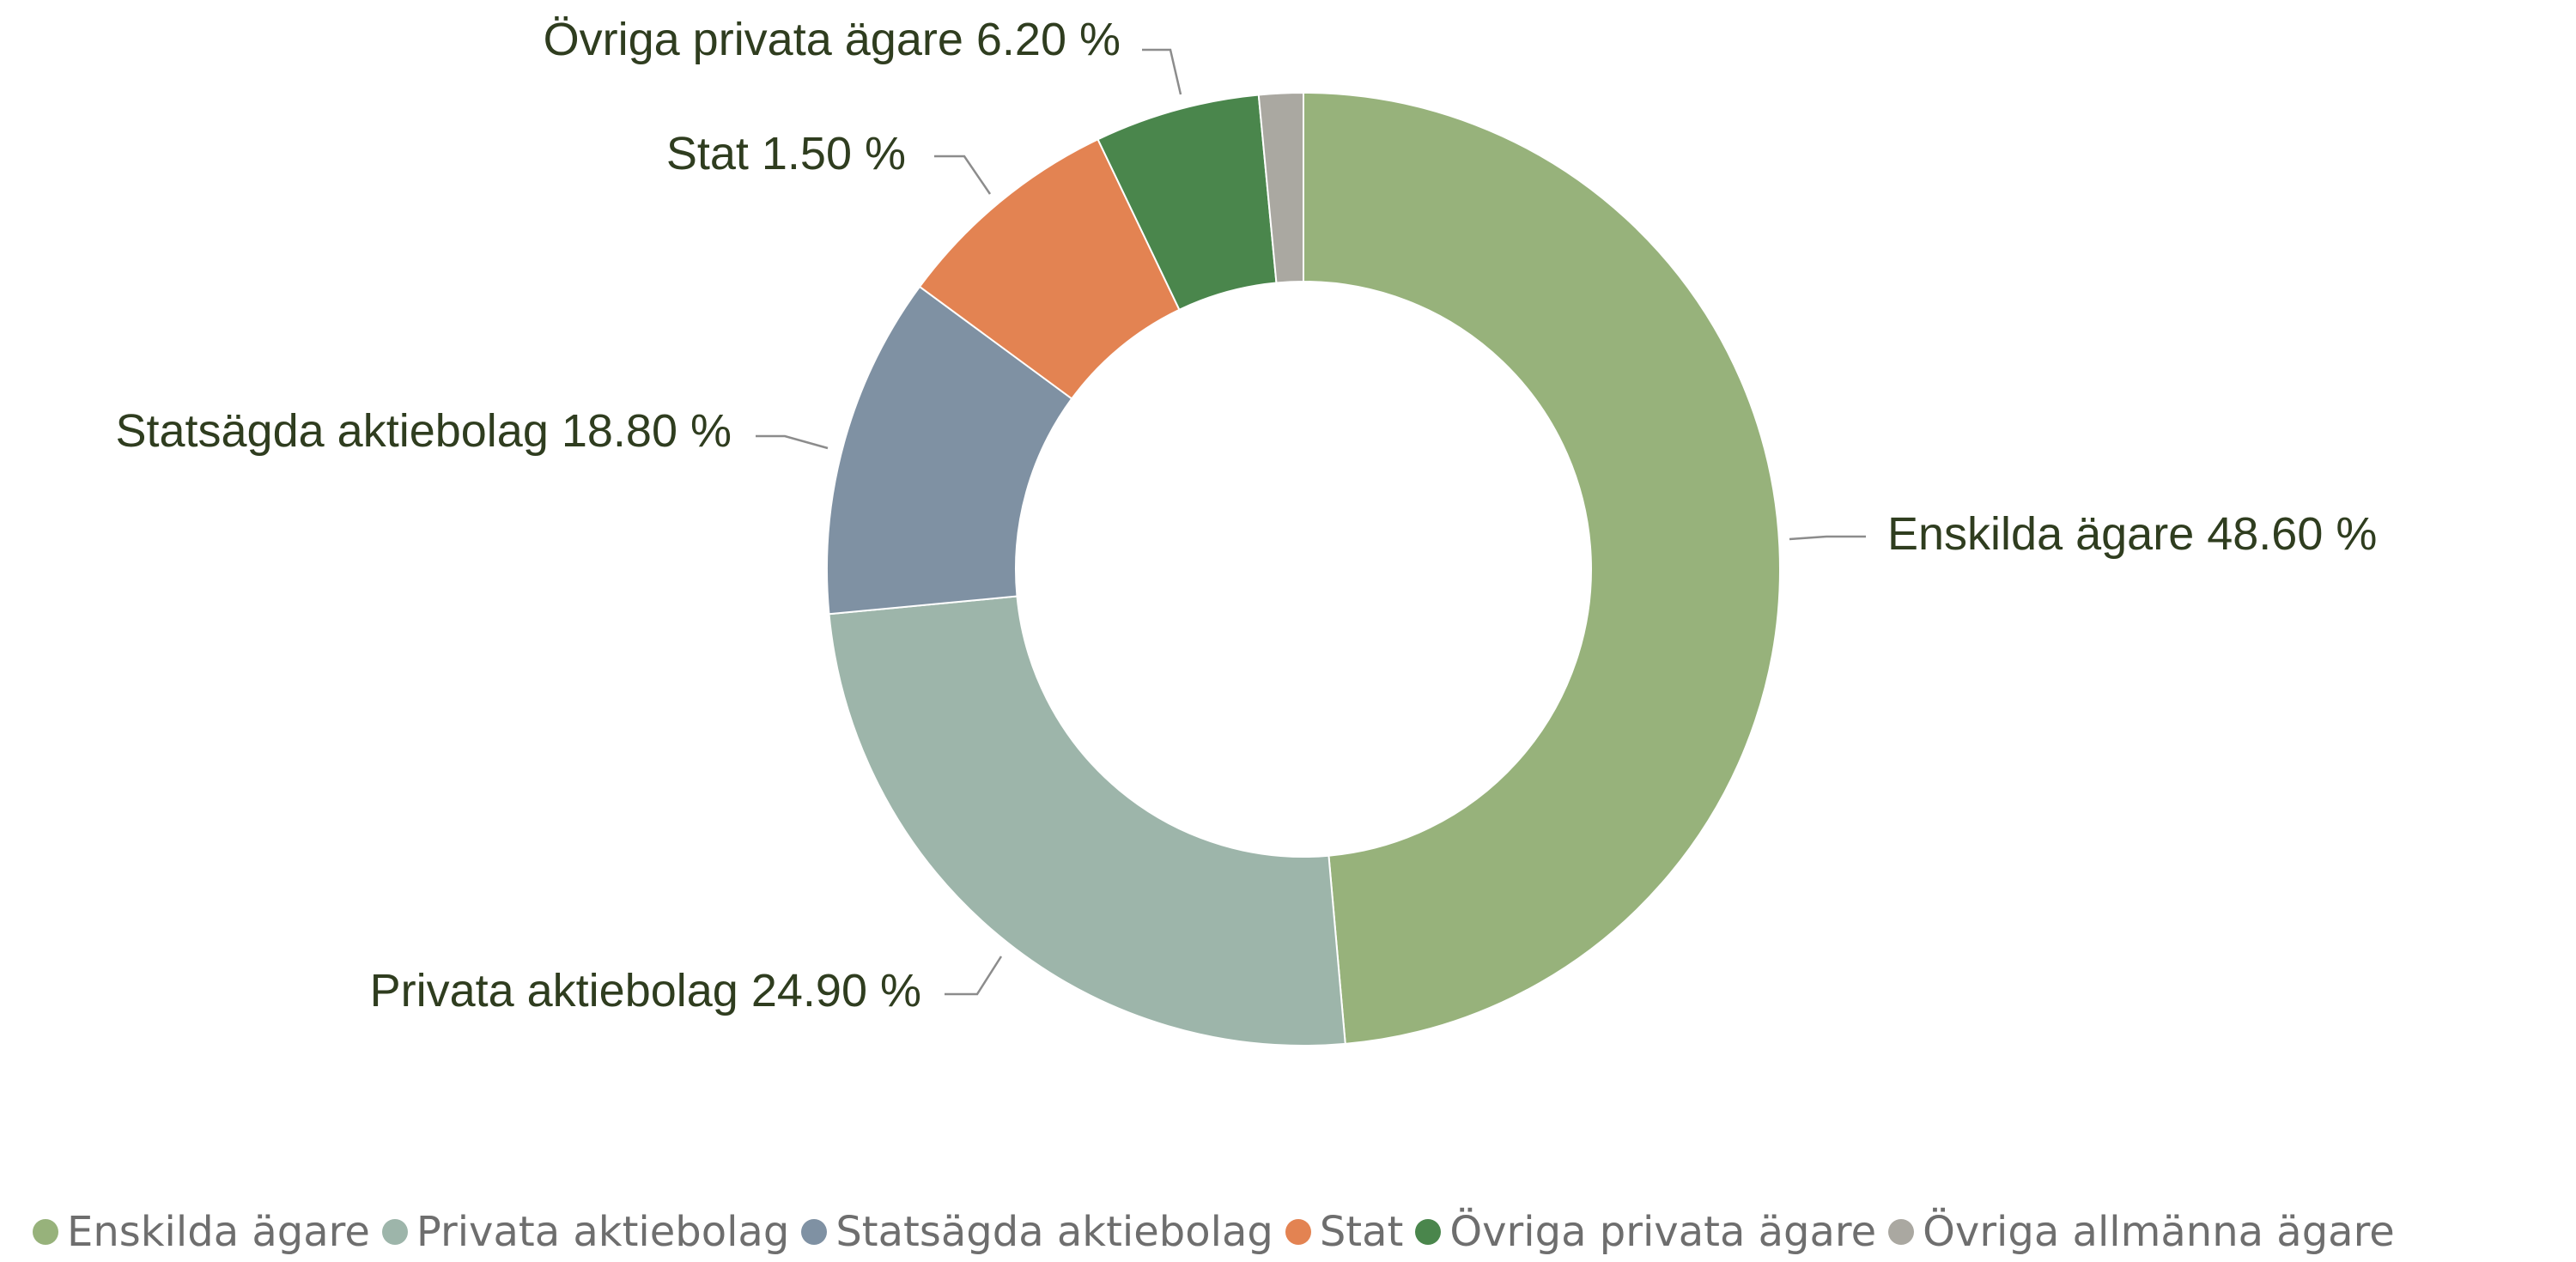 The image size is (2576, 1262). I want to click on leader-line-stat, so click(963, 175).